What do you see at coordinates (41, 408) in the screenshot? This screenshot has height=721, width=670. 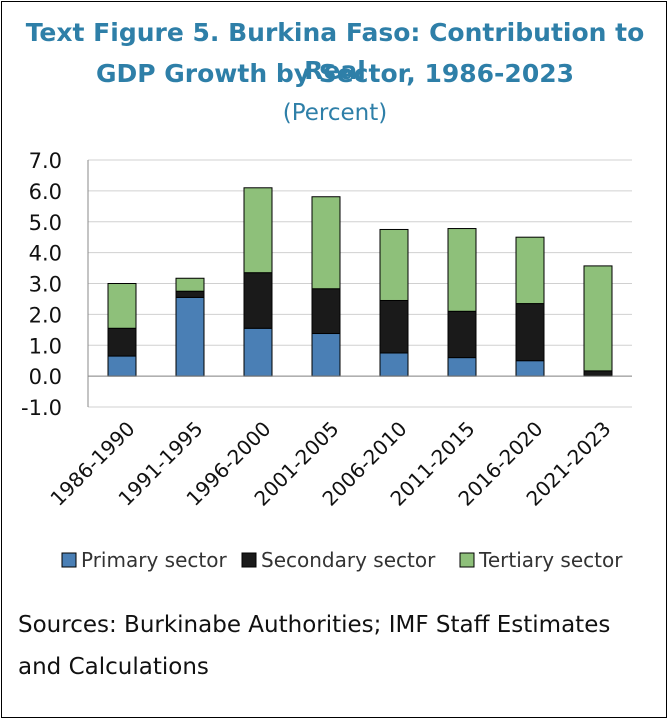 I see `y-tick-label: -1.0` at bounding box center [41, 408].